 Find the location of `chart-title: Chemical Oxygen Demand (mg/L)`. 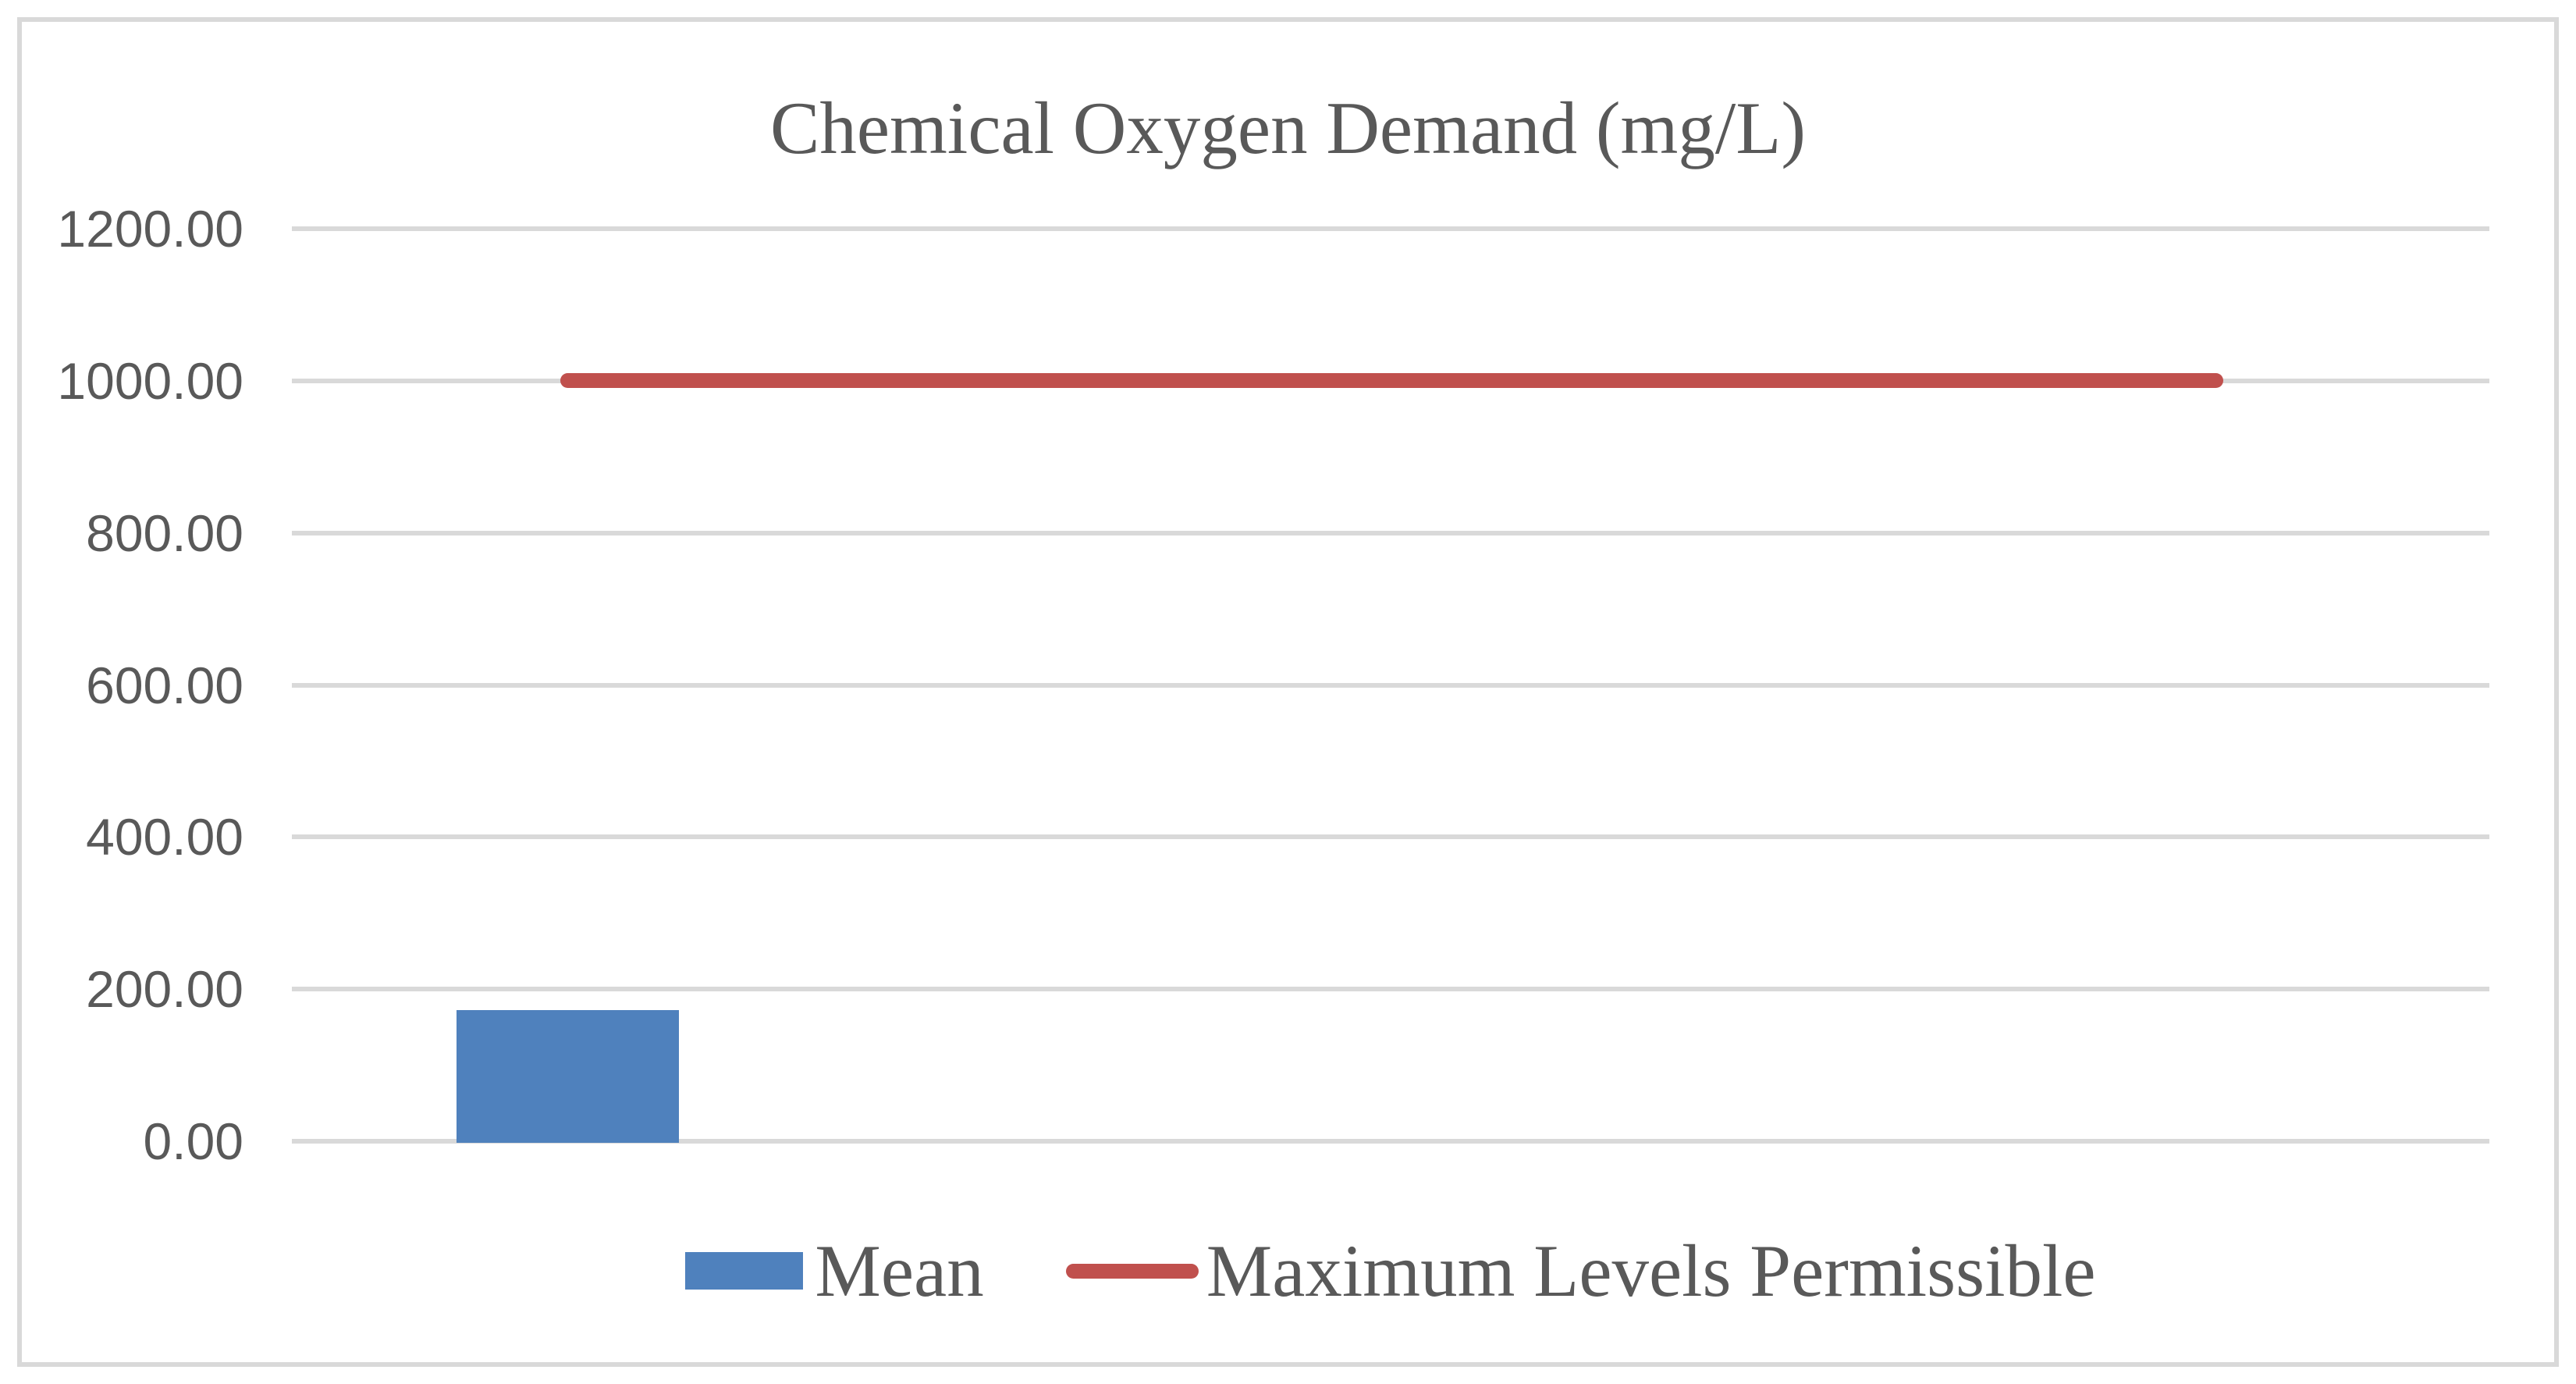

chart-title: Chemical Oxygen Demand (mg/L) is located at coordinates (1288, 128).